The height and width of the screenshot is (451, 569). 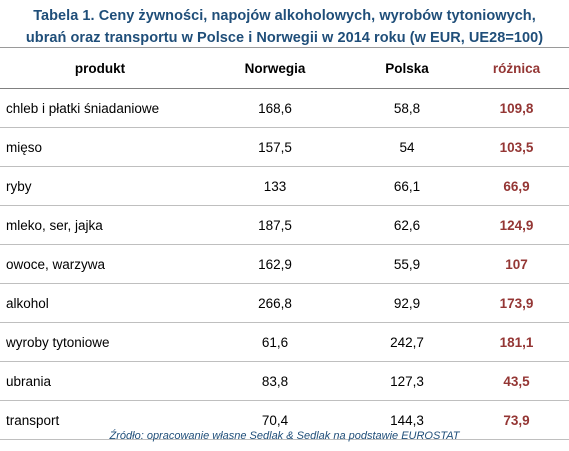 I want to click on cell-poland: 242,7, so click(x=407, y=342).